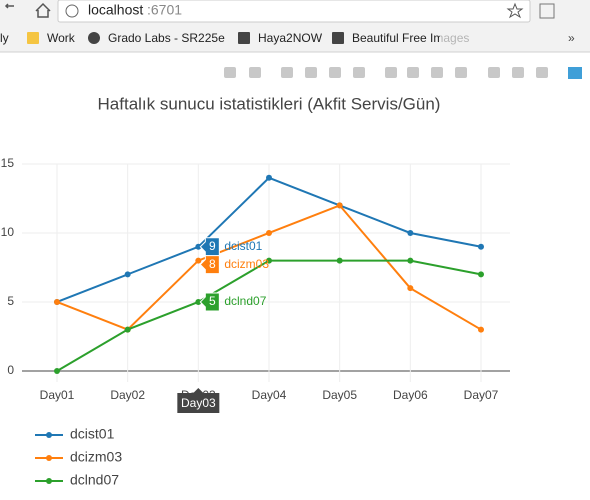 Image resolution: width=590 pixels, height=500 pixels. Describe the element at coordinates (294, 11) in the screenshot. I see `address-bar` at that location.